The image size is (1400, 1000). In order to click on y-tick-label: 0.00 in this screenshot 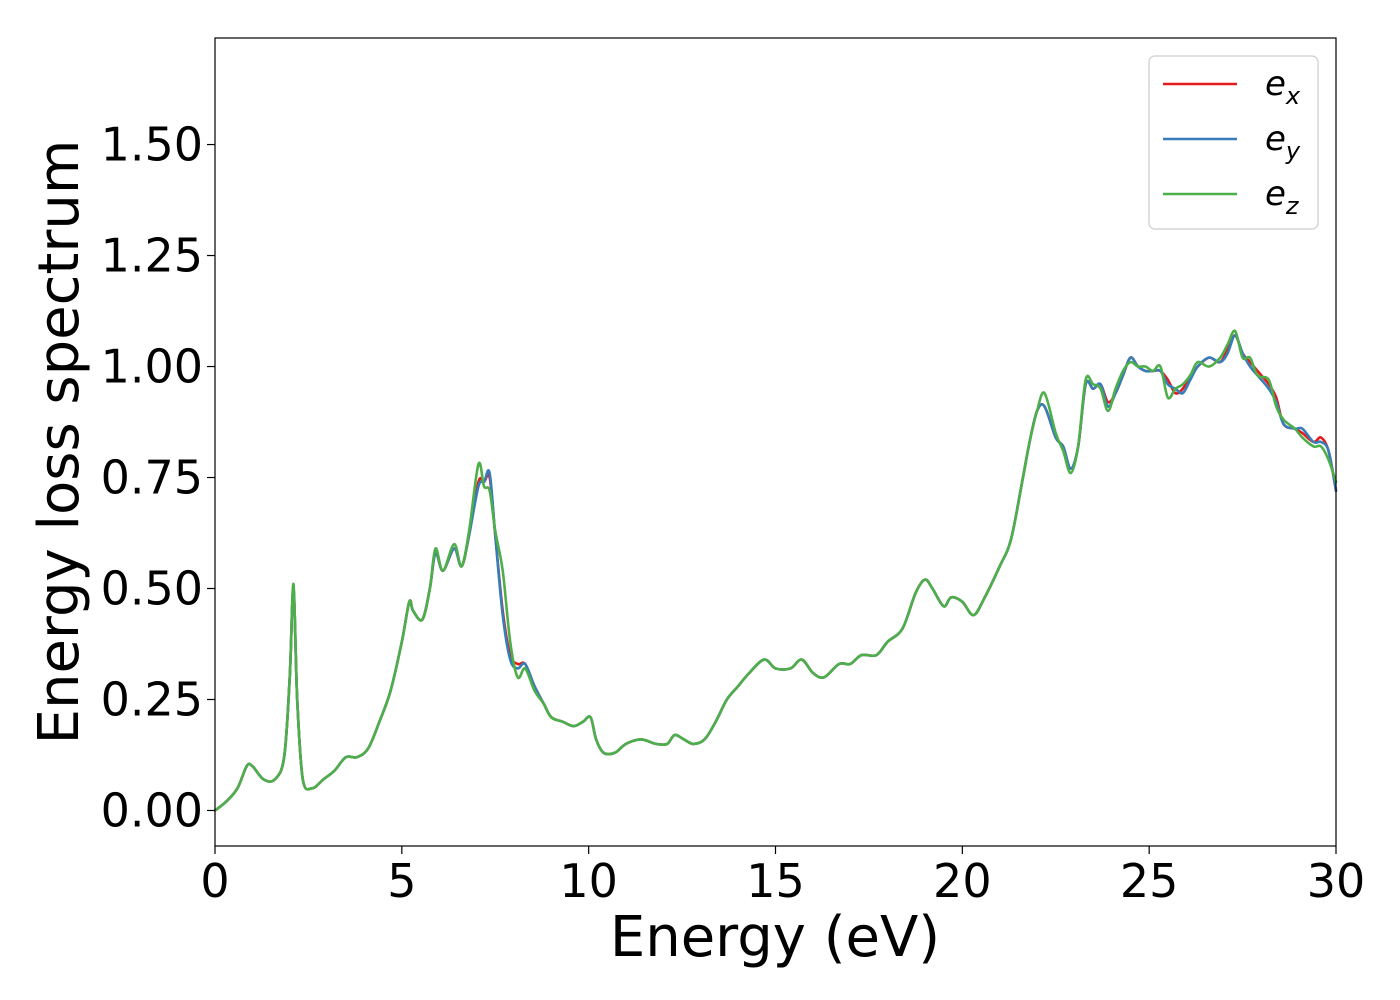, I will do `click(152, 810)`.